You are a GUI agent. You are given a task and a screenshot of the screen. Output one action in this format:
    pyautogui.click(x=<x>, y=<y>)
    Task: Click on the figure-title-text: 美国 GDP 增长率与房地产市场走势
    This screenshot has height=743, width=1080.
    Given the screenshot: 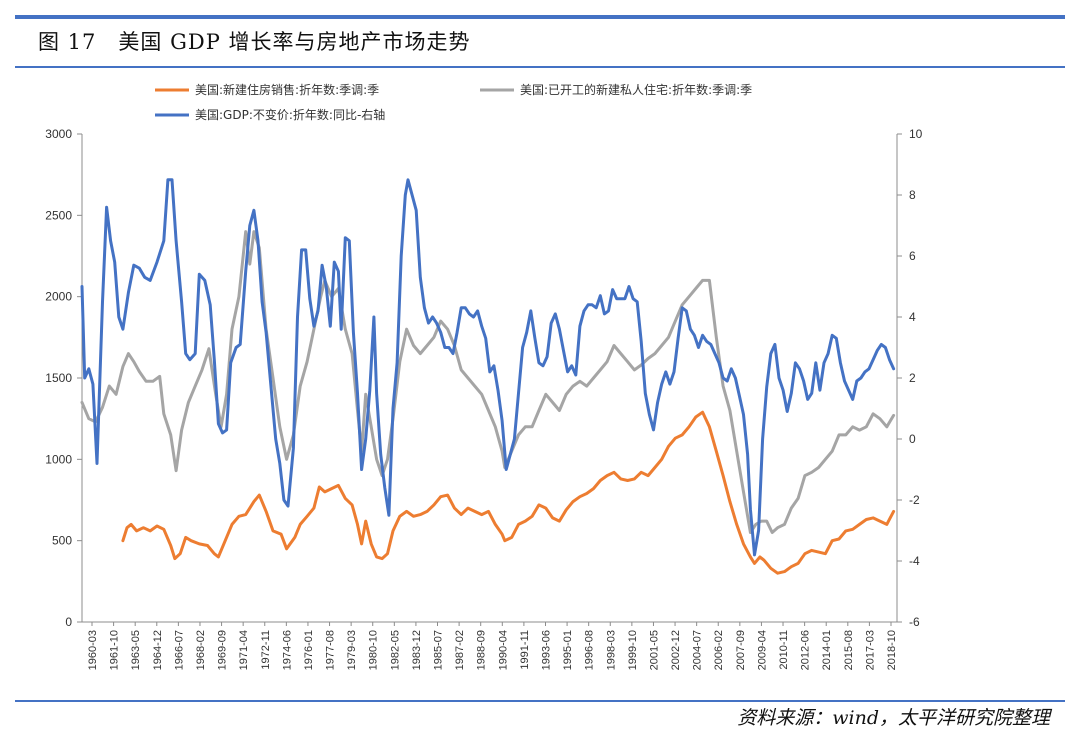 What is the action you would take?
    pyautogui.click(x=294, y=42)
    